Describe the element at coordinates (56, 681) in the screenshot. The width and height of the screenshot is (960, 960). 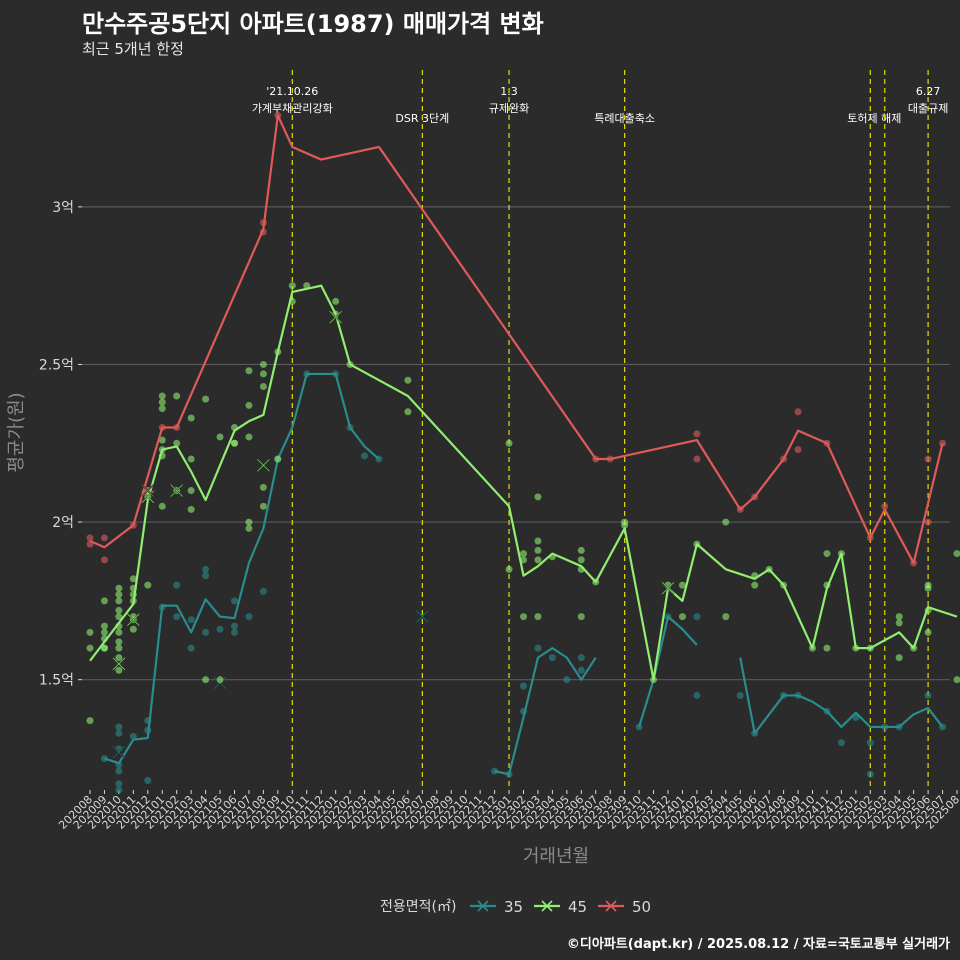
I see `y-tick-label: 1.5억` at that location.